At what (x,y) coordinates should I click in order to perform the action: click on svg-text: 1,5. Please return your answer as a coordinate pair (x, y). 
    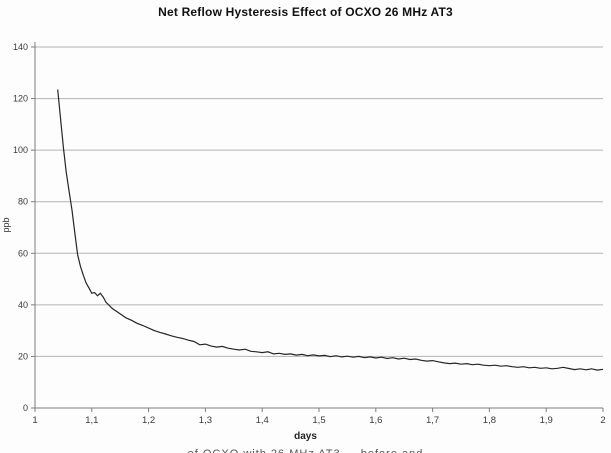
    Looking at the image, I should click on (318, 420).